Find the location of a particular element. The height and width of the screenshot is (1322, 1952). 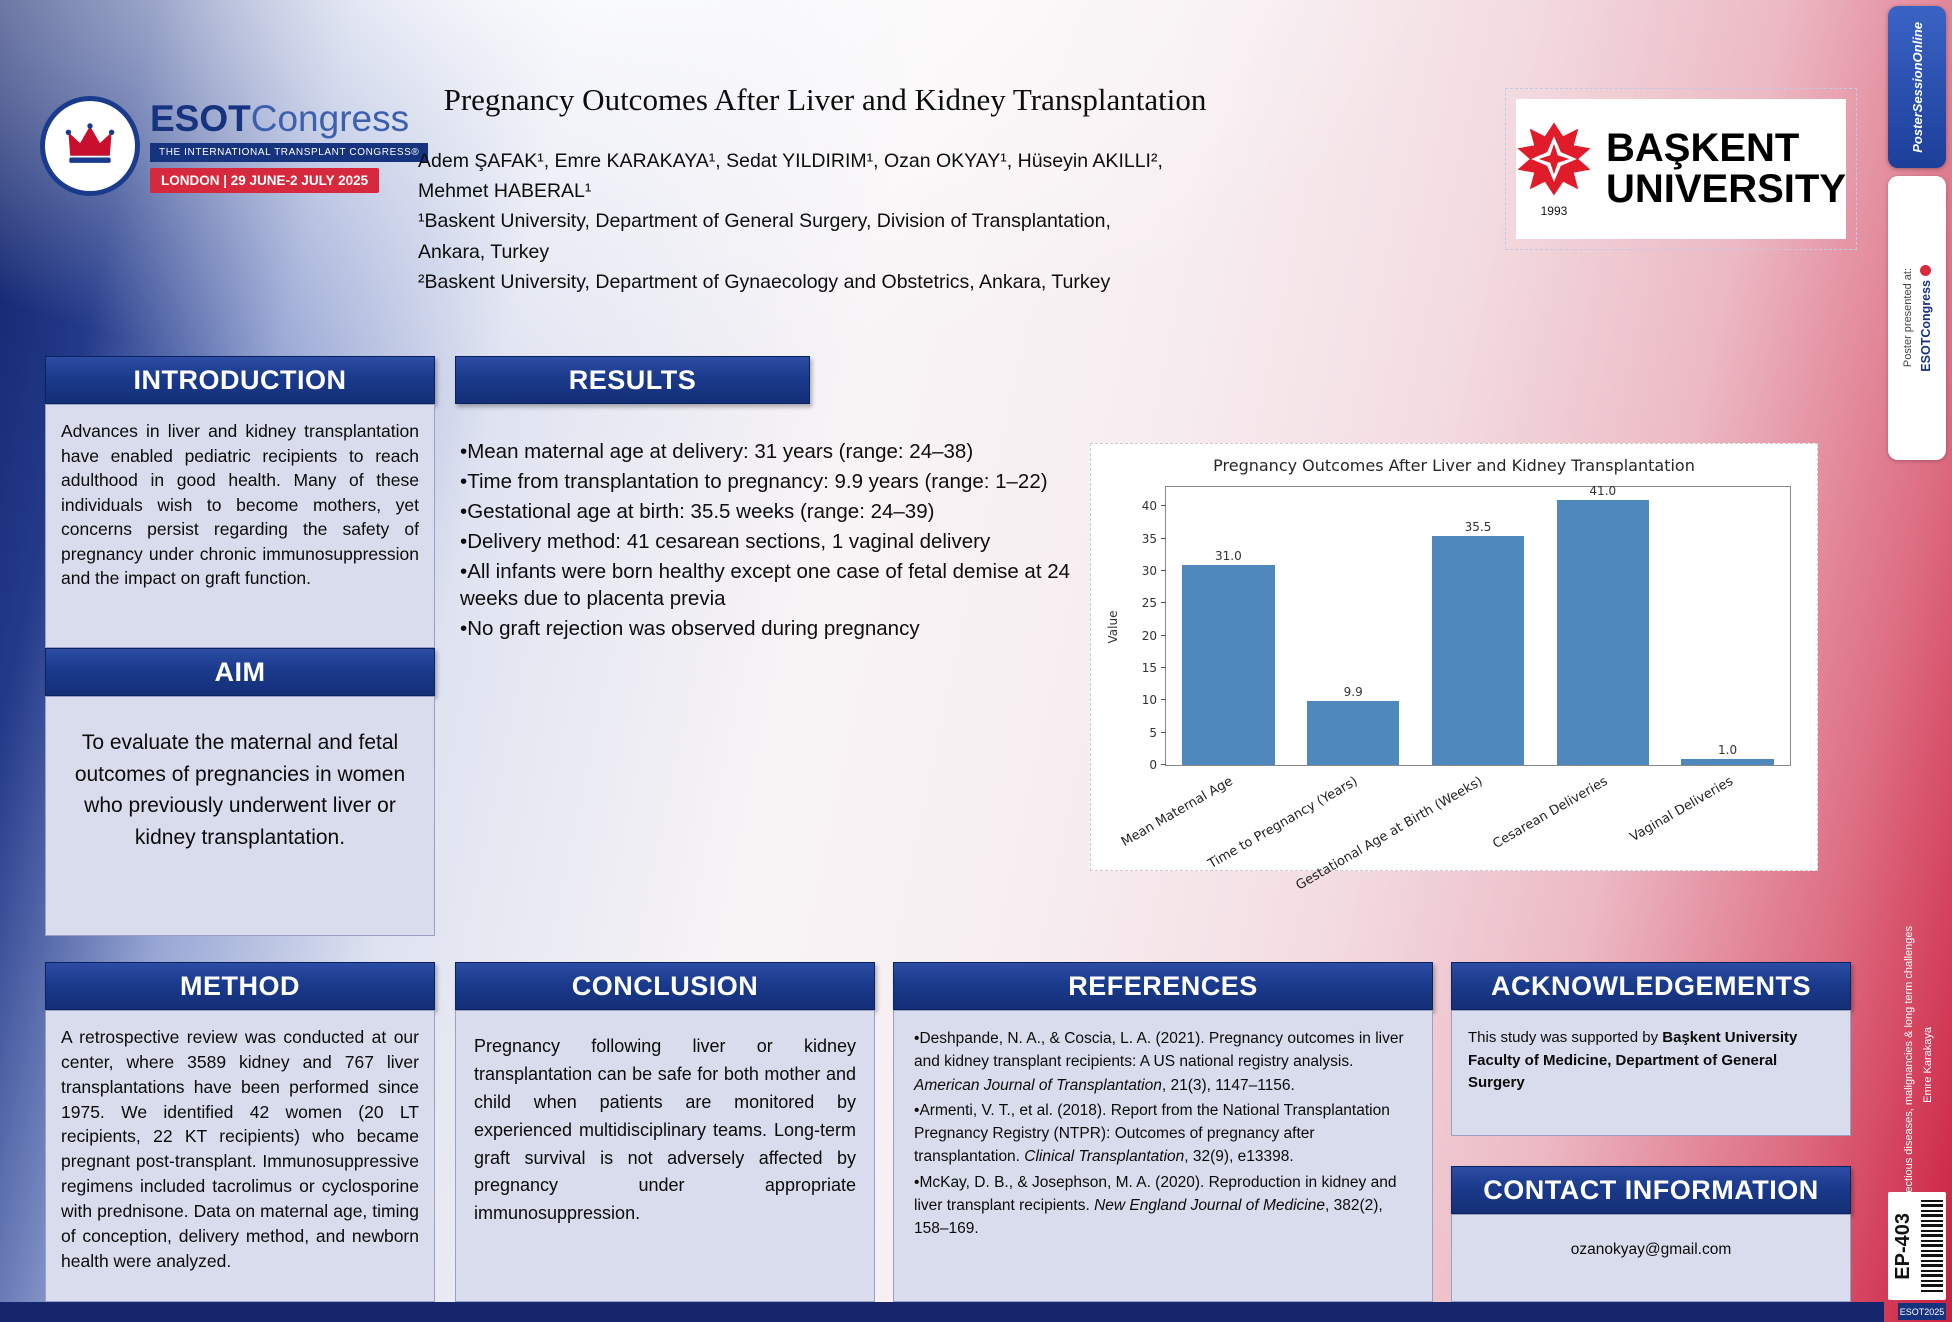

chart-bar-slot: 41.0 is located at coordinates (1602, 624).